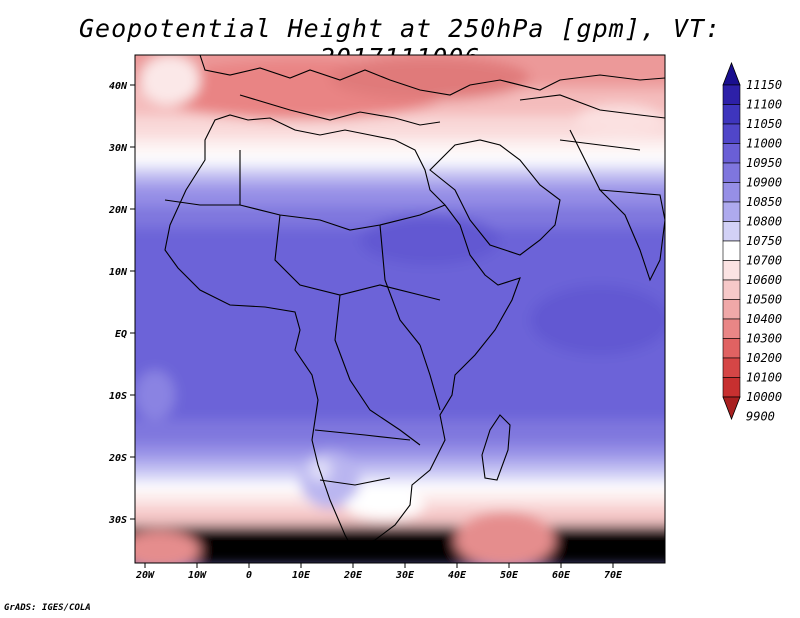 Image resolution: width=800 pixels, height=618 pixels. What do you see at coordinates (764, 319) in the screenshot?
I see `colorbar-label: 10400` at bounding box center [764, 319].